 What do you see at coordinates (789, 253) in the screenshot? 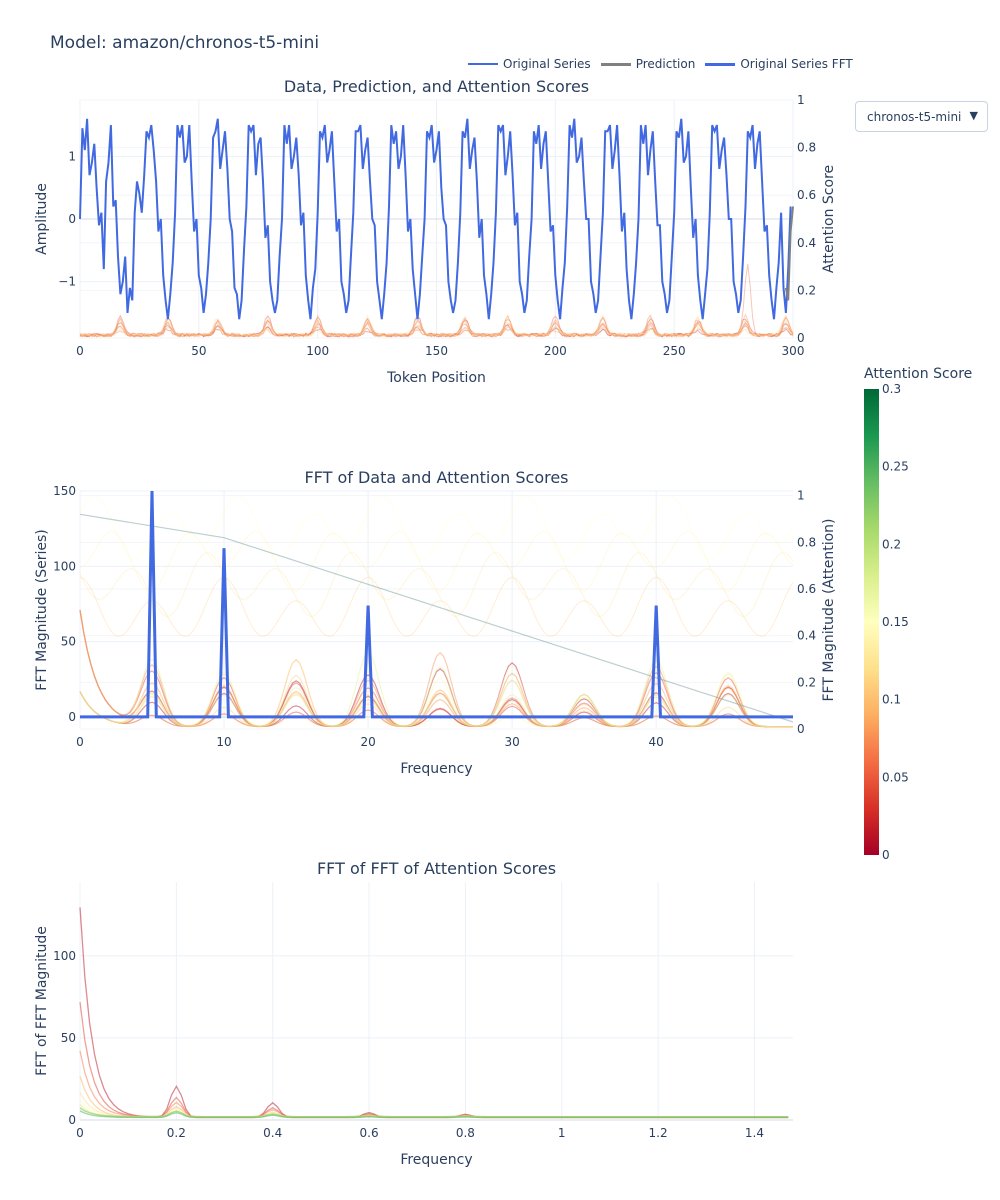
I see `series-line-prediction` at bounding box center [789, 253].